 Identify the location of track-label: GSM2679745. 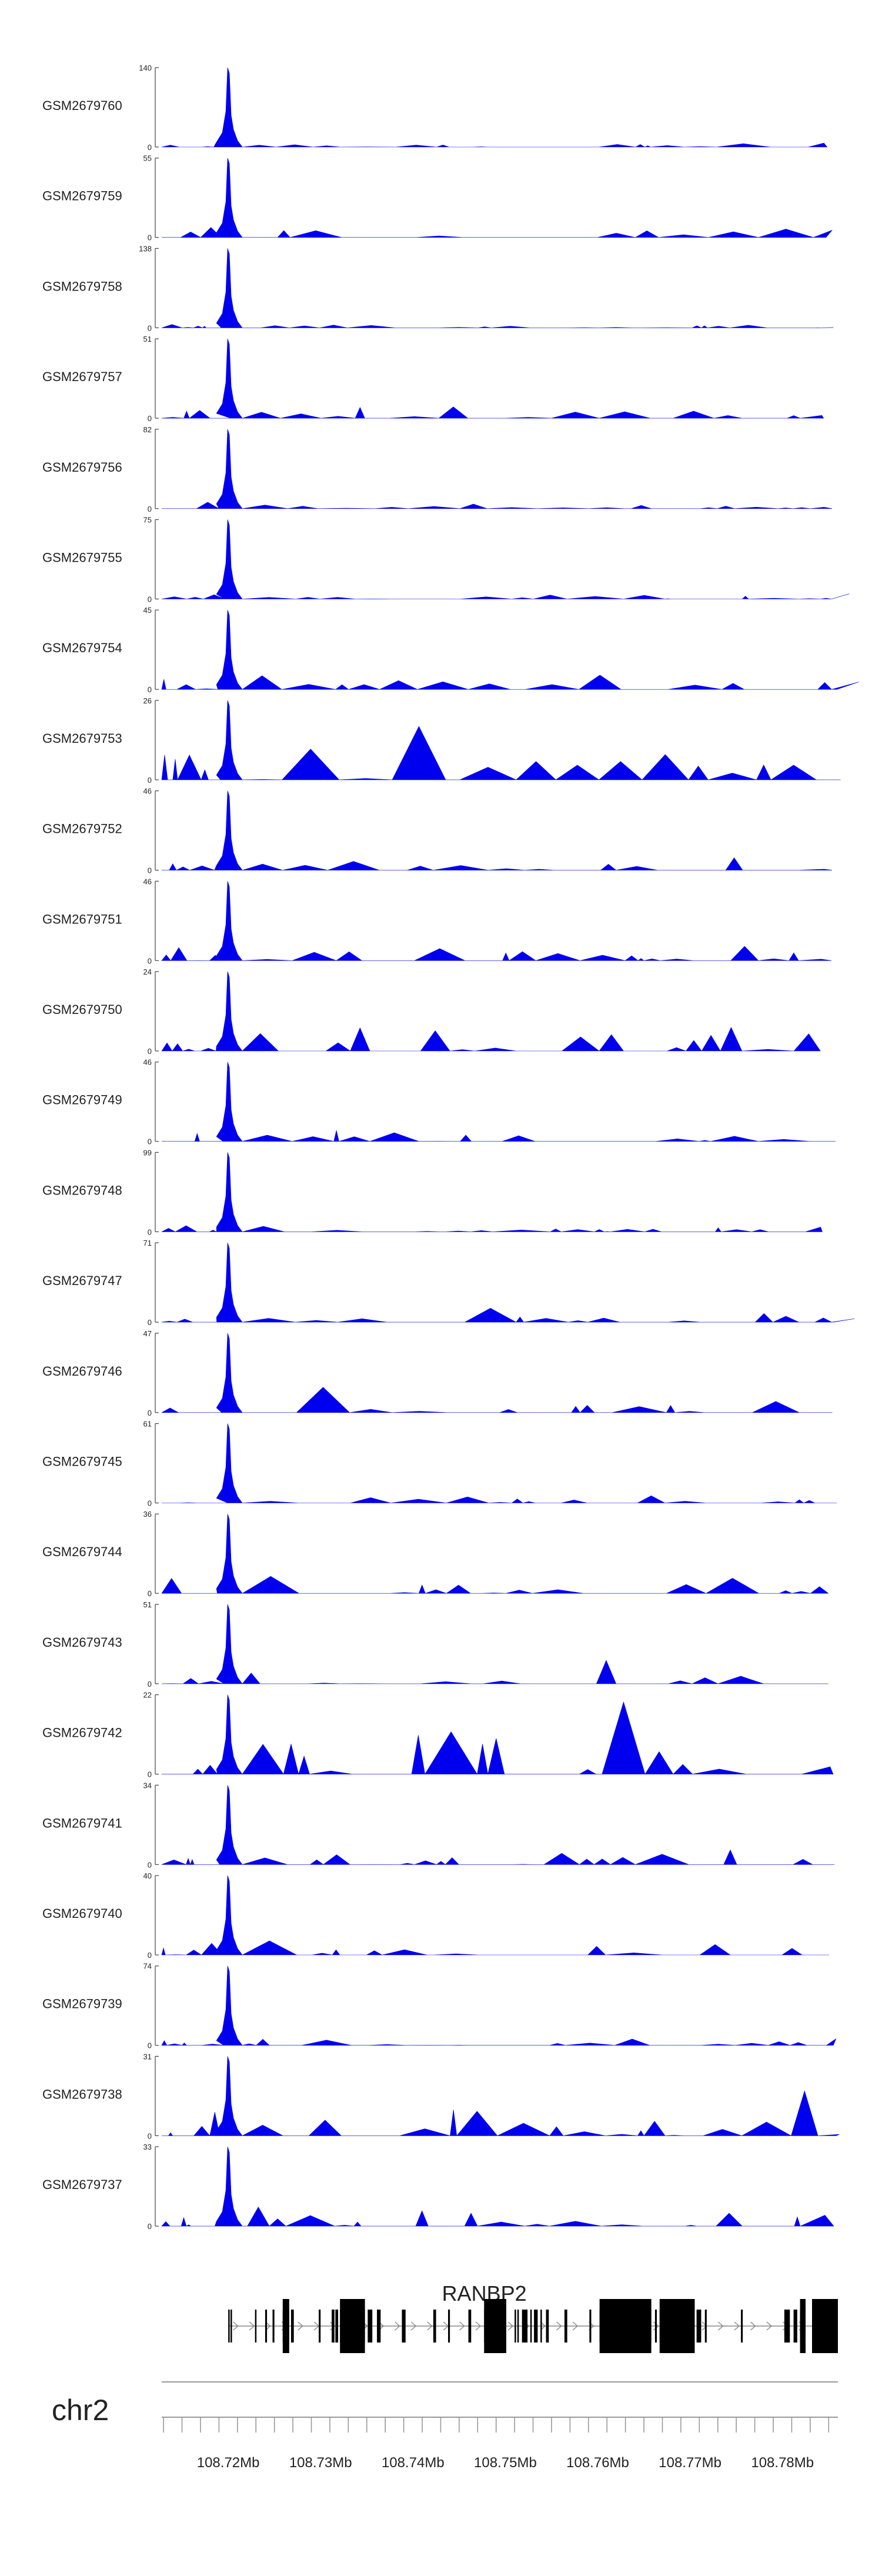
(82, 1461).